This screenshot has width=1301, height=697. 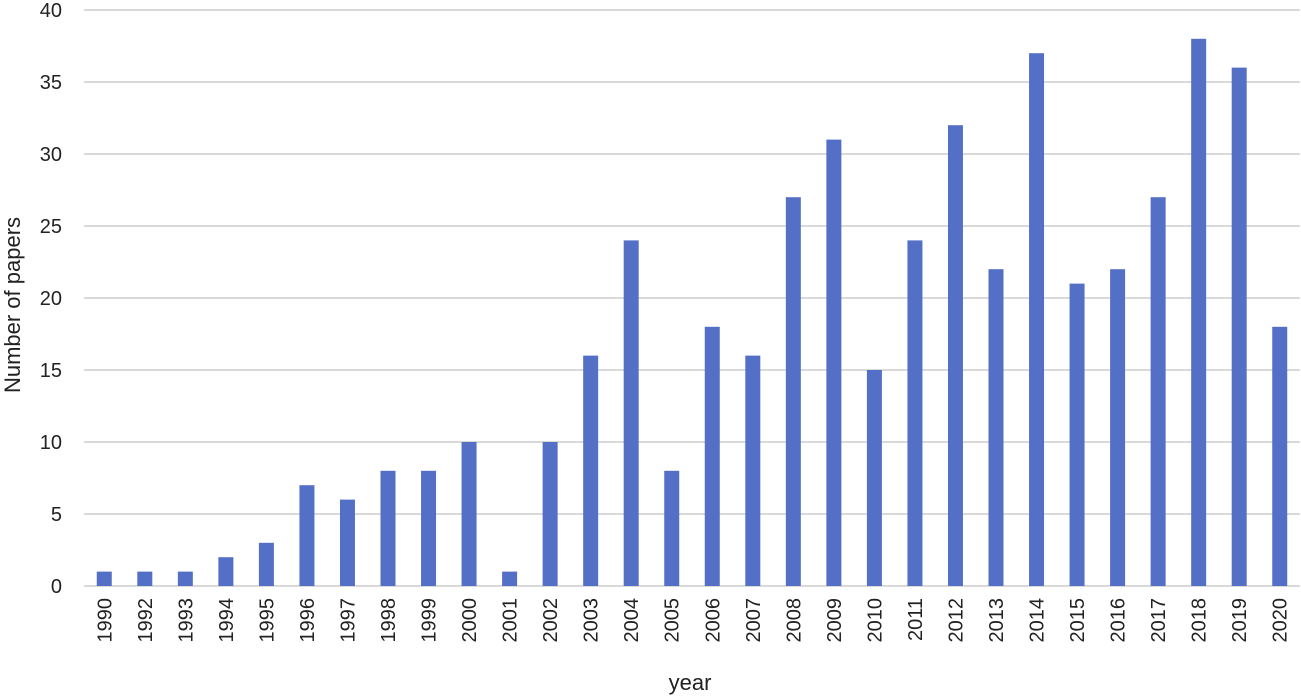 What do you see at coordinates (672, 528) in the screenshot?
I see `bar-2005` at bounding box center [672, 528].